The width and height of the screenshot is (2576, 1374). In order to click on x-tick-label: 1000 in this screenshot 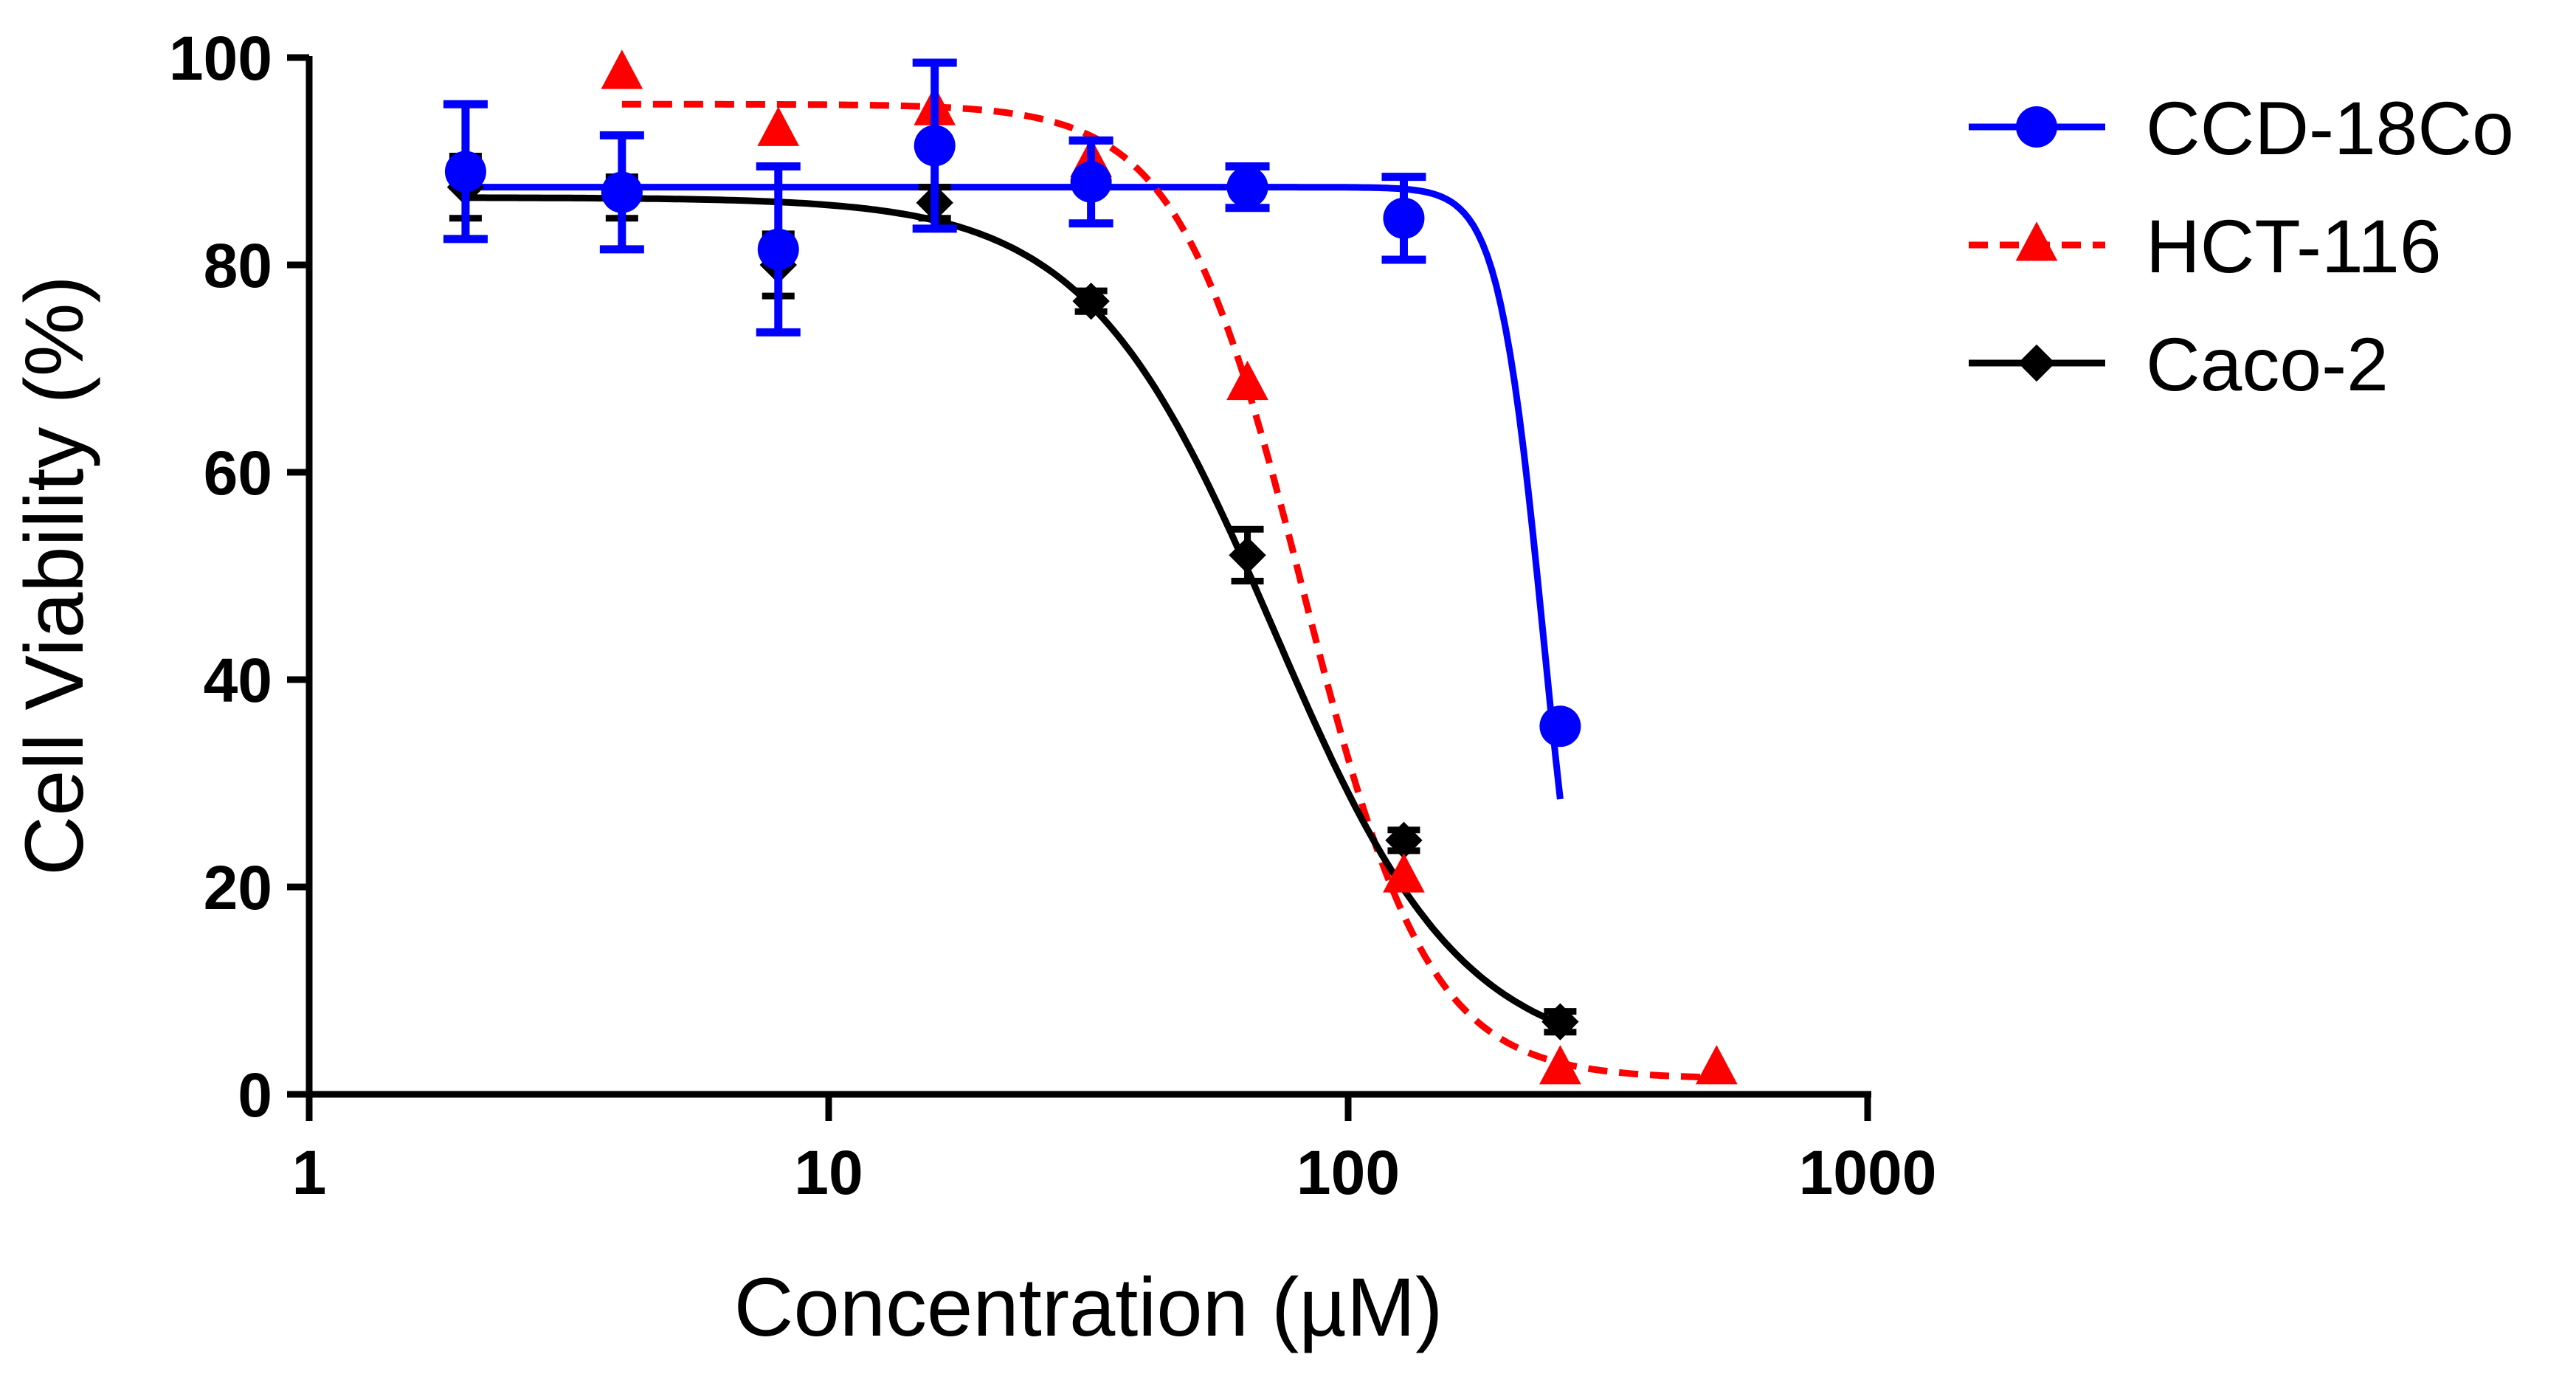, I will do `click(1868, 1172)`.